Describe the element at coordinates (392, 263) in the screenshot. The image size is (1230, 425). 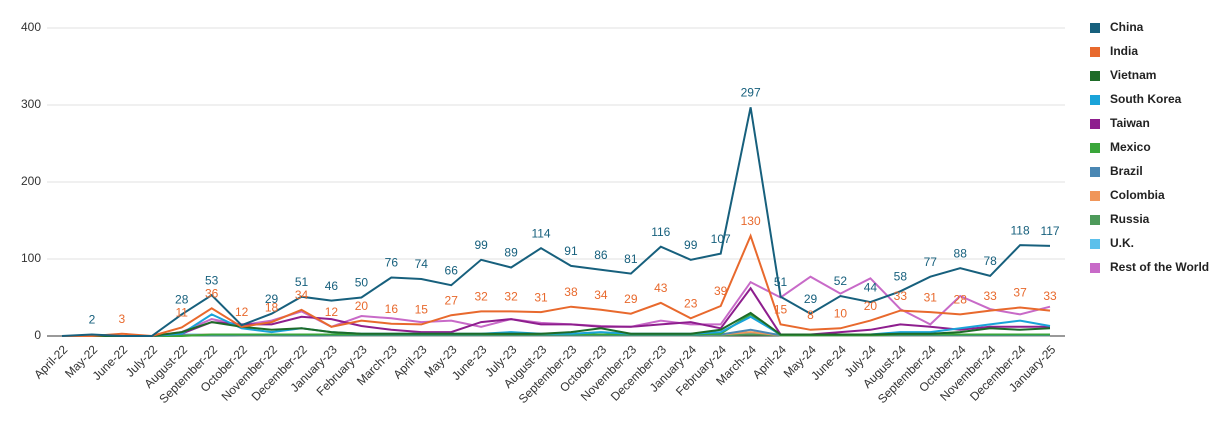
I see `value-label: 76` at that location.